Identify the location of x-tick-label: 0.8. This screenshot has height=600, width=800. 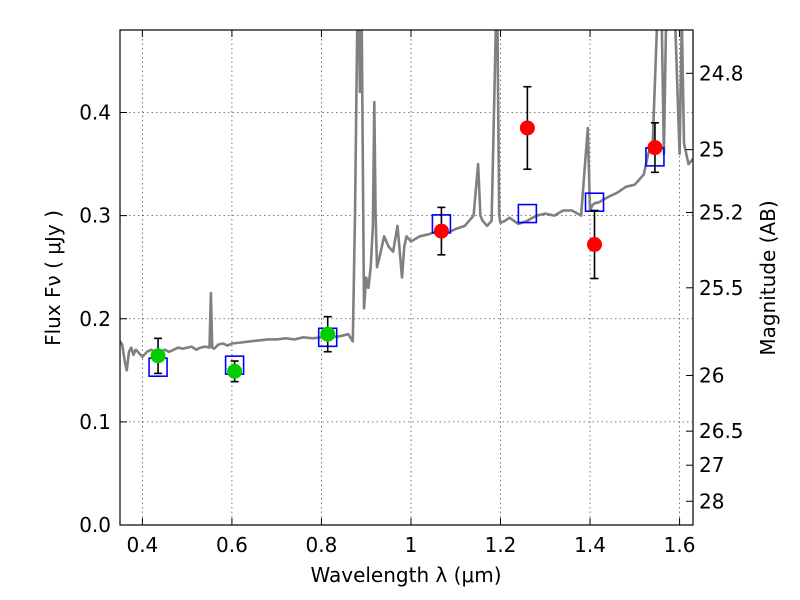
(322, 545).